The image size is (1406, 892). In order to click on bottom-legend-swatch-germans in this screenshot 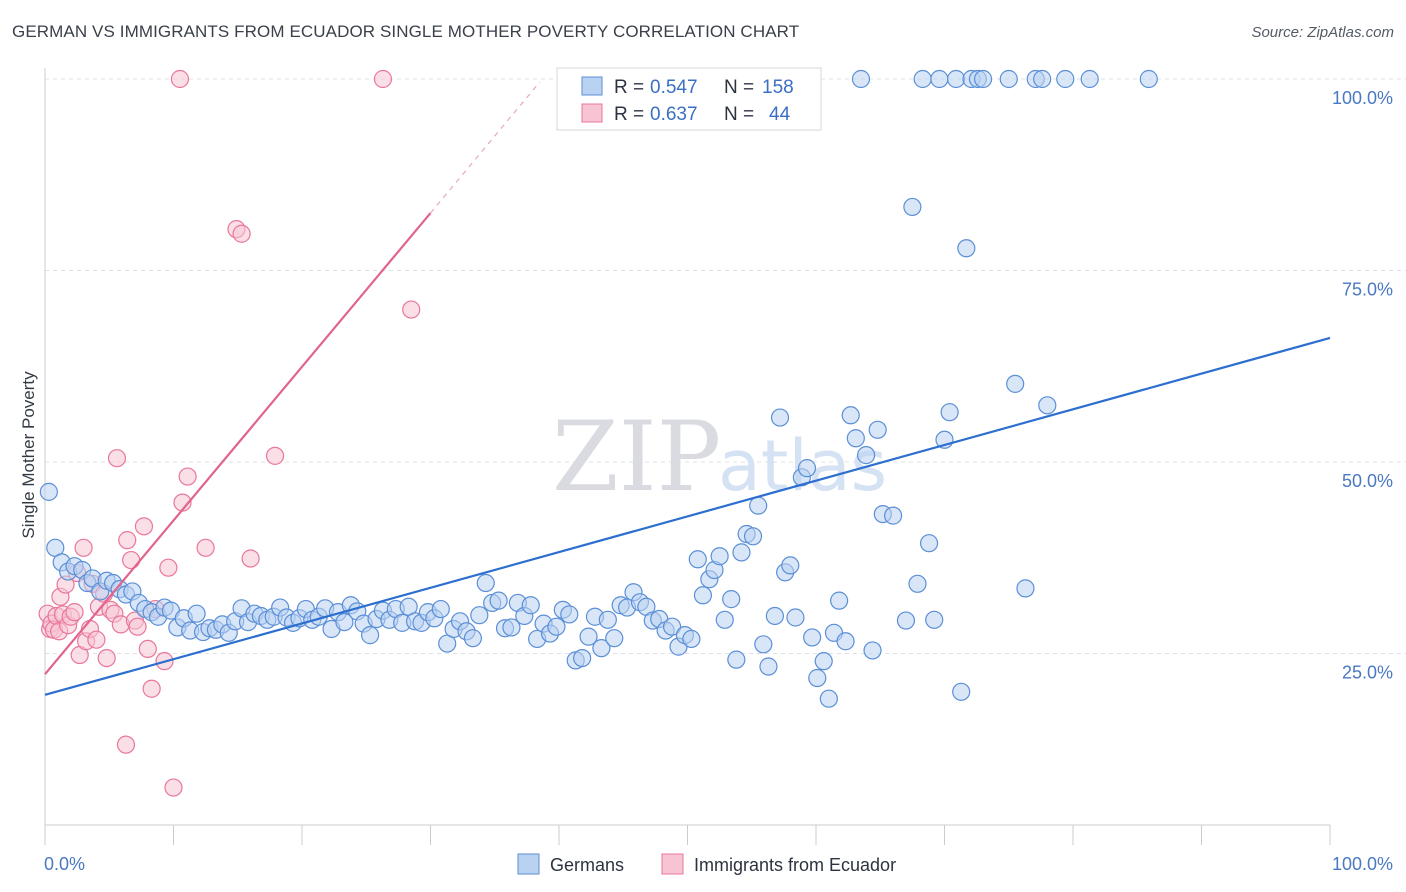, I will do `click(528, 864)`.